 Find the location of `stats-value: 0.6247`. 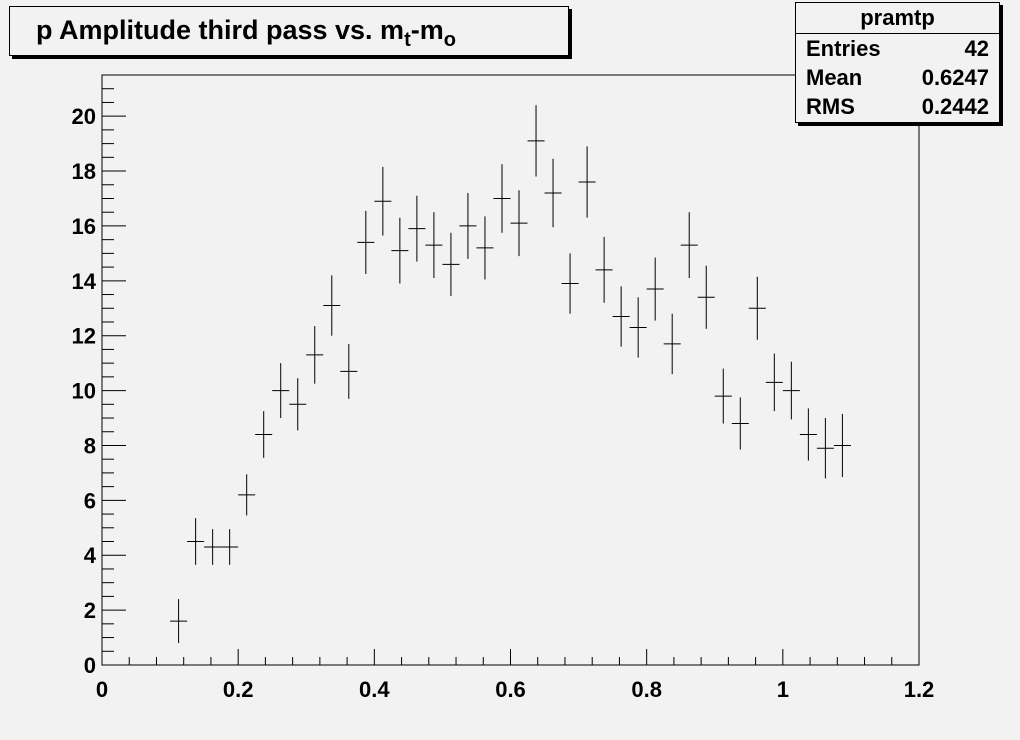

stats-value: 0.6247 is located at coordinates (955, 77).